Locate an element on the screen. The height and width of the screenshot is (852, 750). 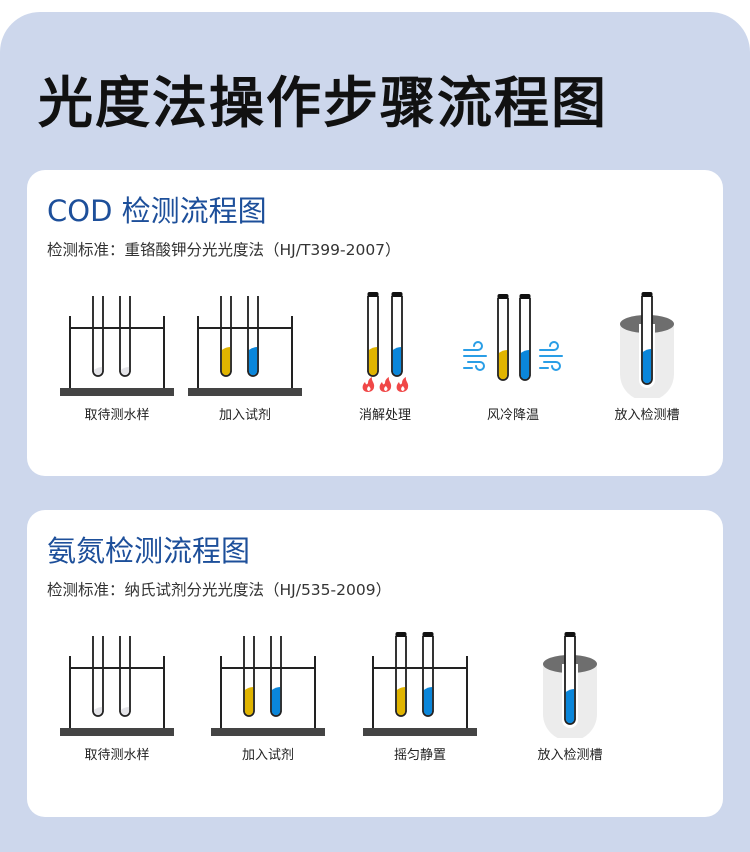
air-cooling-icon is located at coordinates (513, 337).